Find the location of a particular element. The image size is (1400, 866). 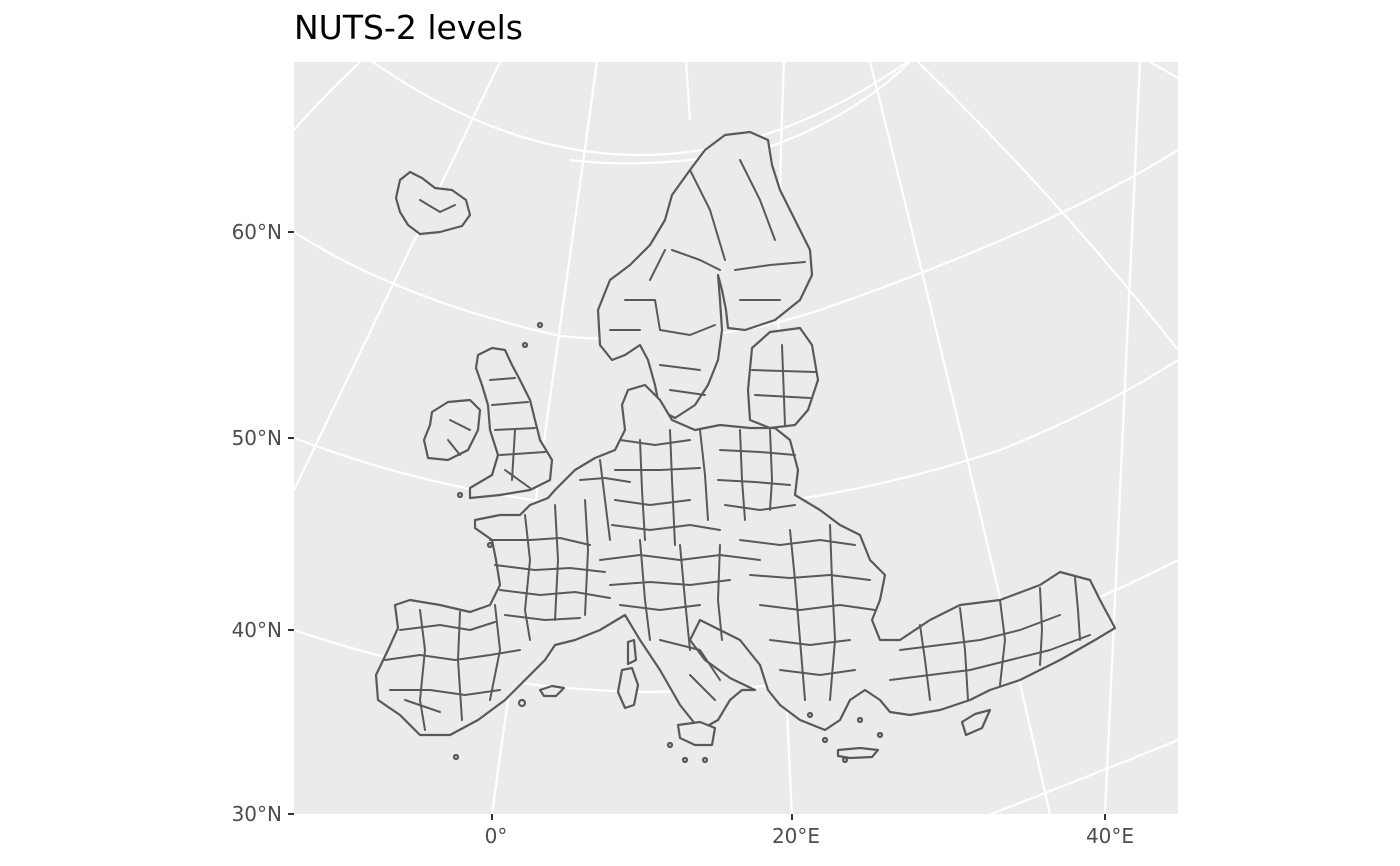

parallel-30n is located at coordinates (1083, 776).